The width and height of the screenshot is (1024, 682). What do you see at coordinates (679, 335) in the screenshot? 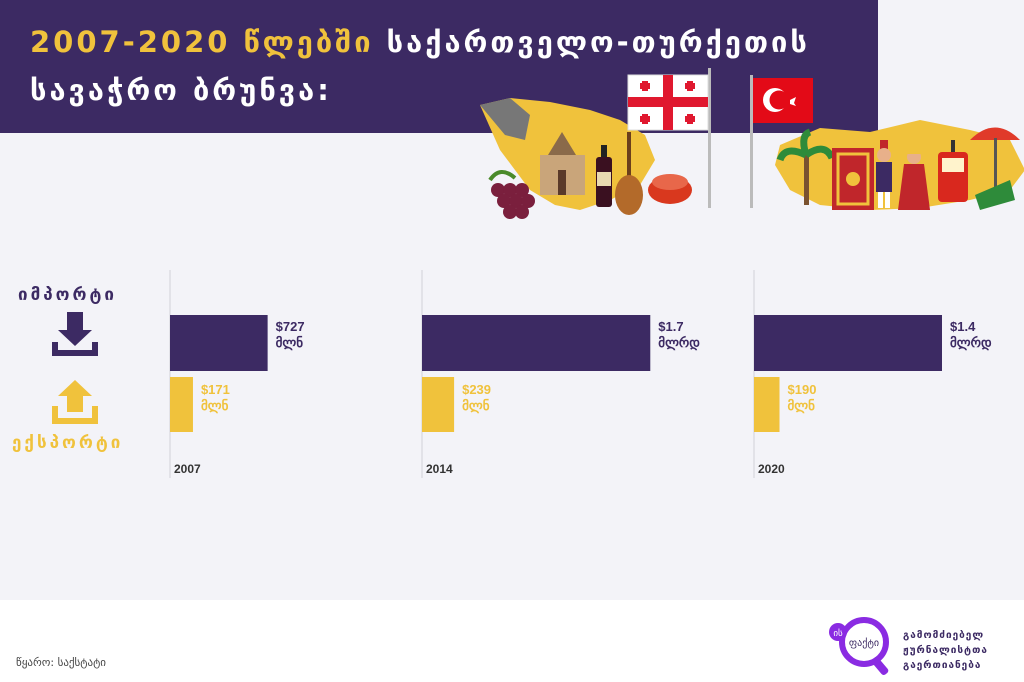
I see `import-data-label: $1.7 მლრდ` at bounding box center [679, 335].